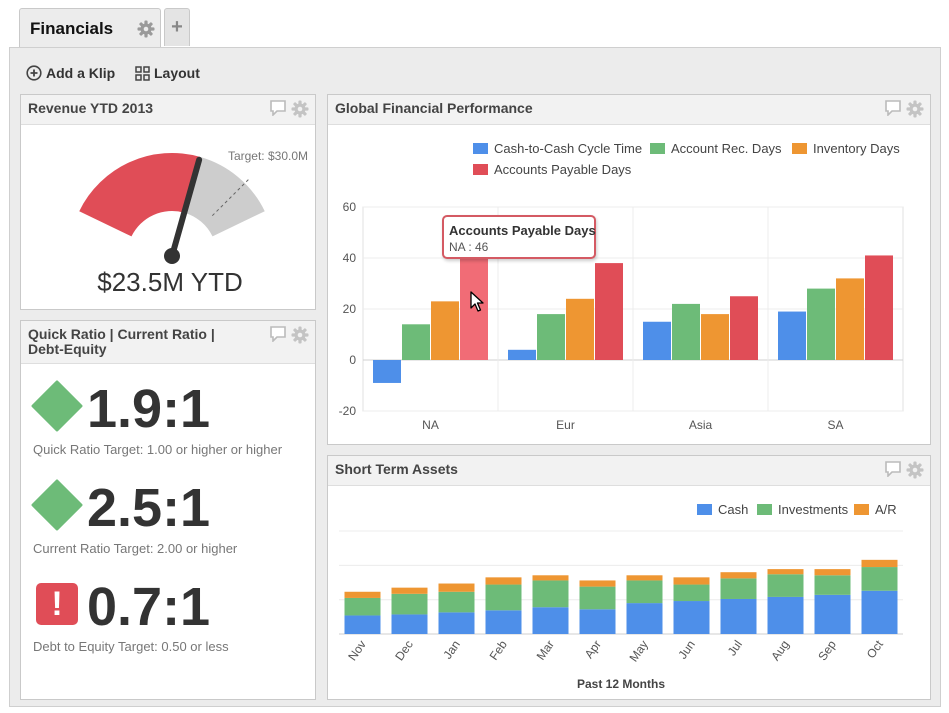  Describe the element at coordinates (121, 342) in the screenshot. I see `panel-title: Quick Ratio | Current Ratio | Debt-Equity` at that location.